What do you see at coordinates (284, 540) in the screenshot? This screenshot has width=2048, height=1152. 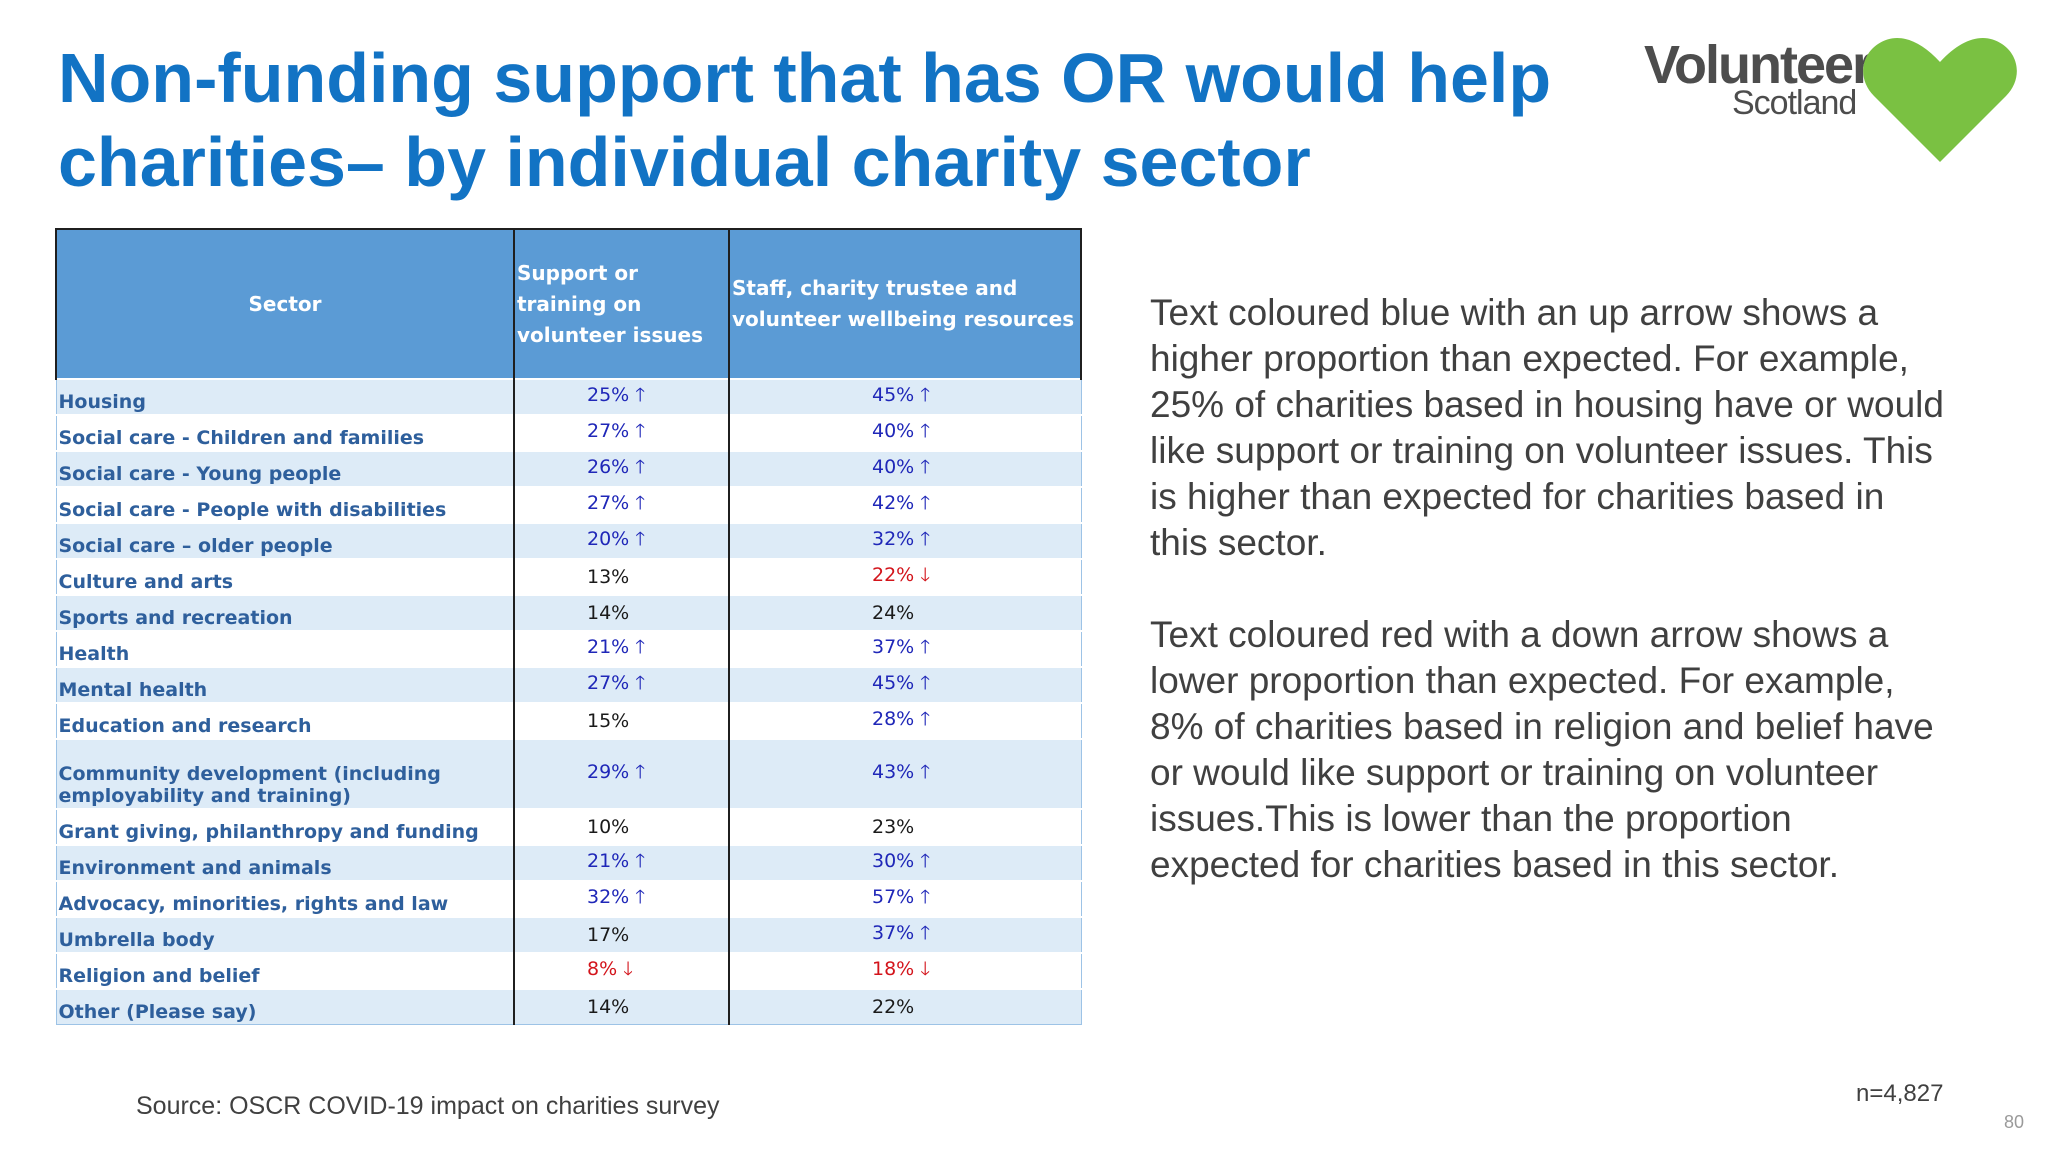 I see `sector-cell: Social care – older people` at bounding box center [284, 540].